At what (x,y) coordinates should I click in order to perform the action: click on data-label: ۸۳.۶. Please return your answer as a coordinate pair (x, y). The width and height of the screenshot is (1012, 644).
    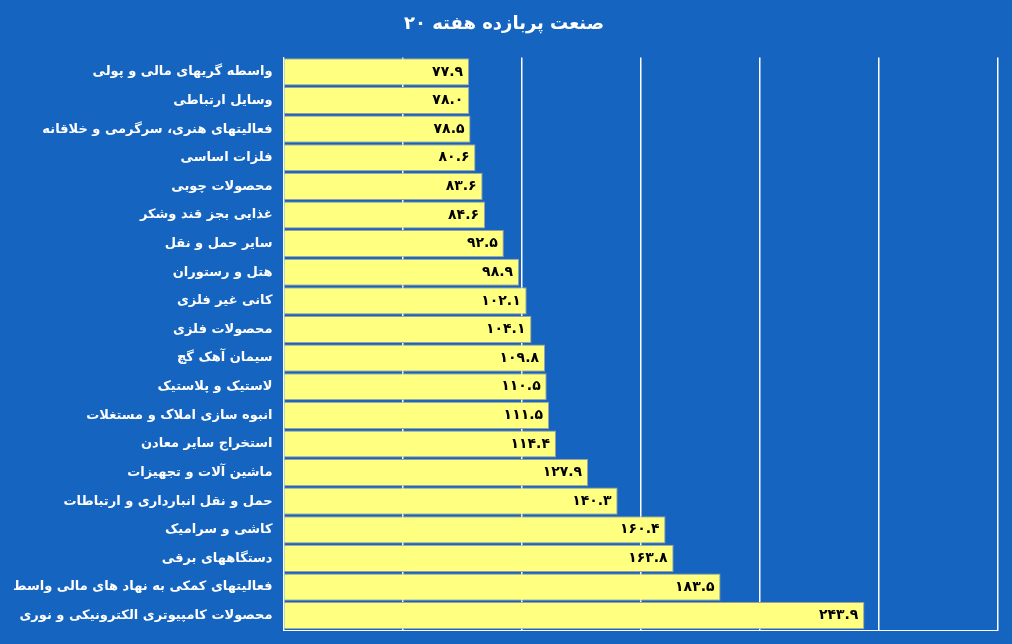
    Looking at the image, I should click on (461, 185).